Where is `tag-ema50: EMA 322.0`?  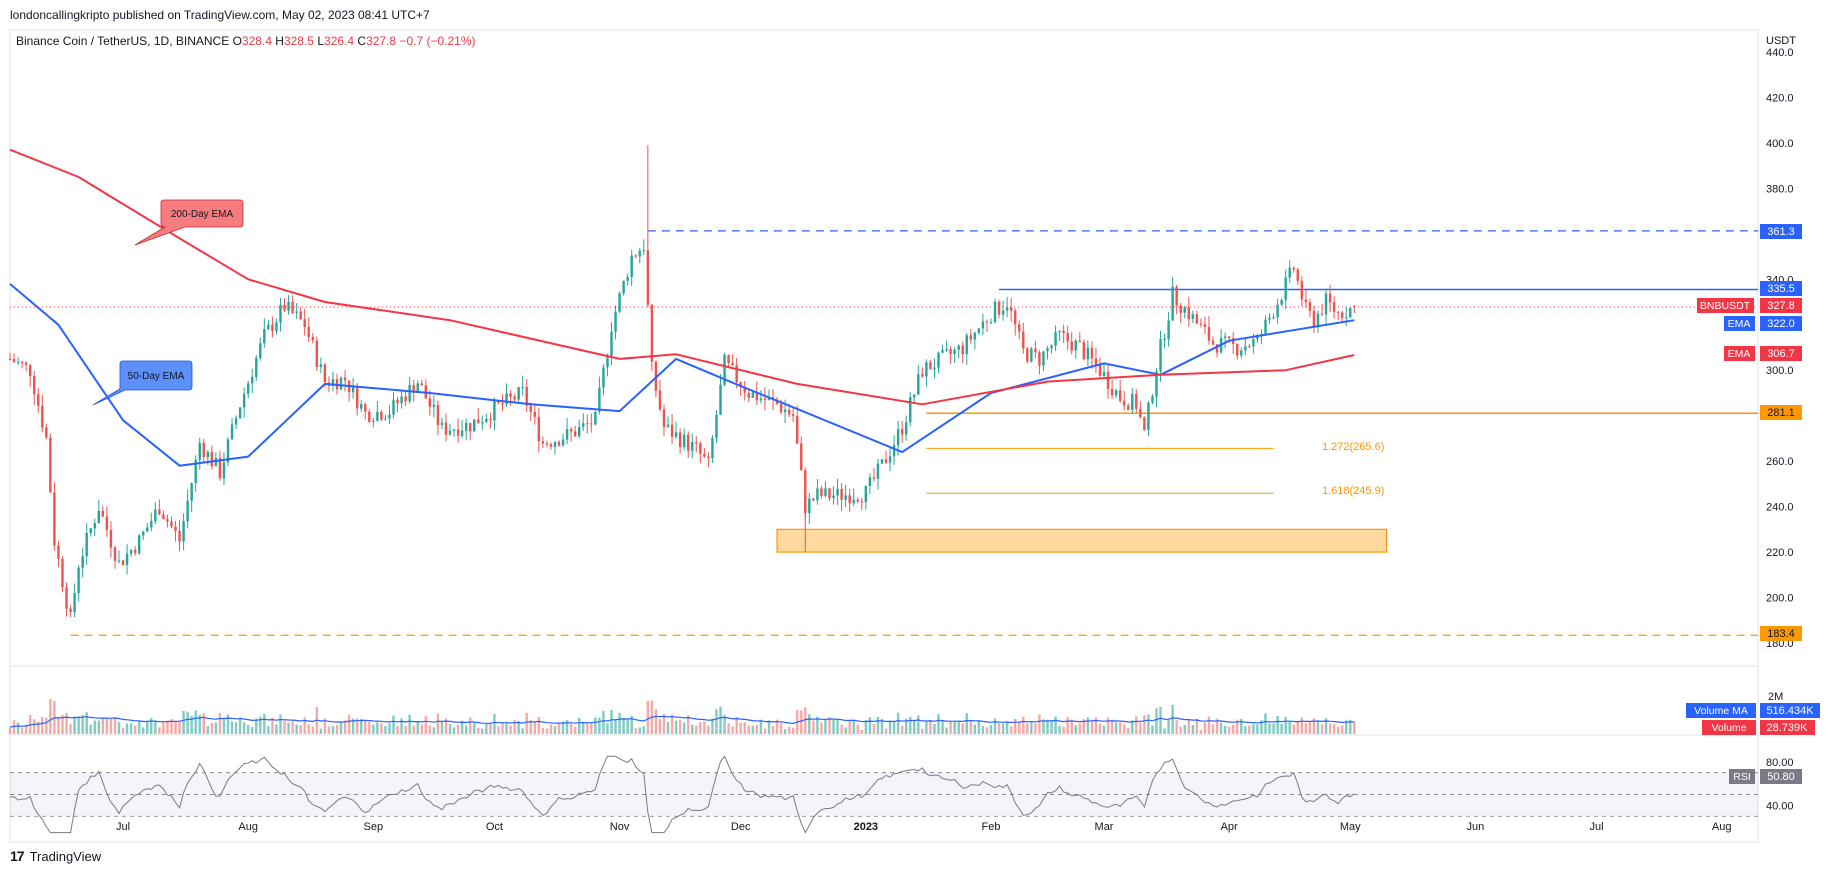
tag-ema50: EMA 322.0 is located at coordinates (1763, 323).